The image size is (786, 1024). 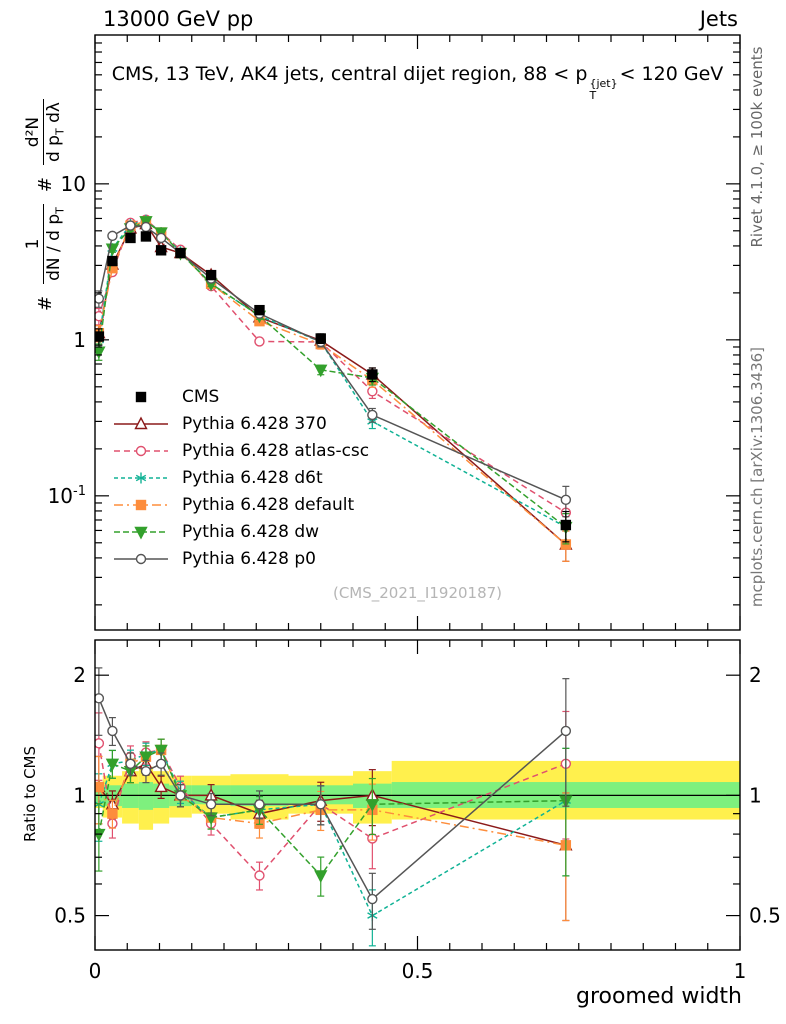 I want to click on fraction-2-denominator: d pT dλ, so click(x=55, y=132).